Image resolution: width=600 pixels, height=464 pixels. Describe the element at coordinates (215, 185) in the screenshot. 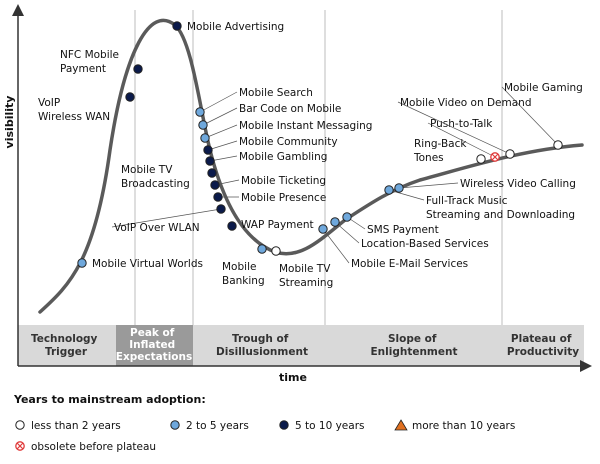

I see `marker-mobile-ticketing` at that location.